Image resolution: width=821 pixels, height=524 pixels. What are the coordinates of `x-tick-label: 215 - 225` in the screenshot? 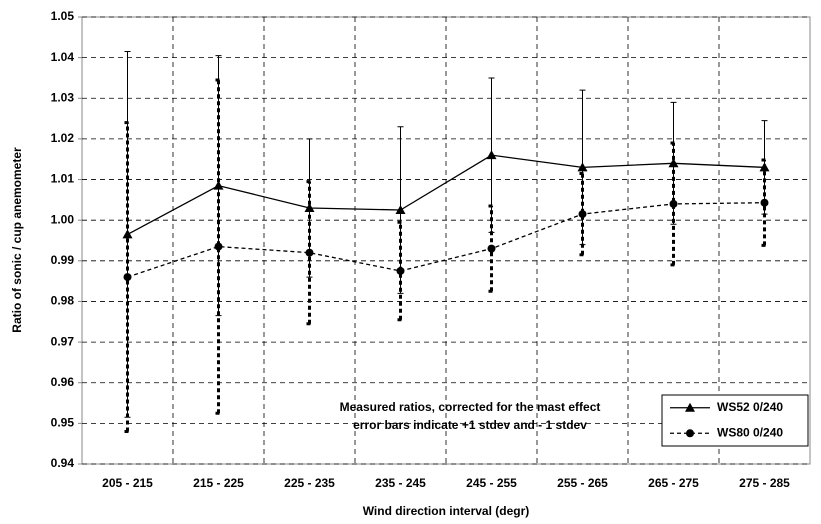 It's located at (218, 483).